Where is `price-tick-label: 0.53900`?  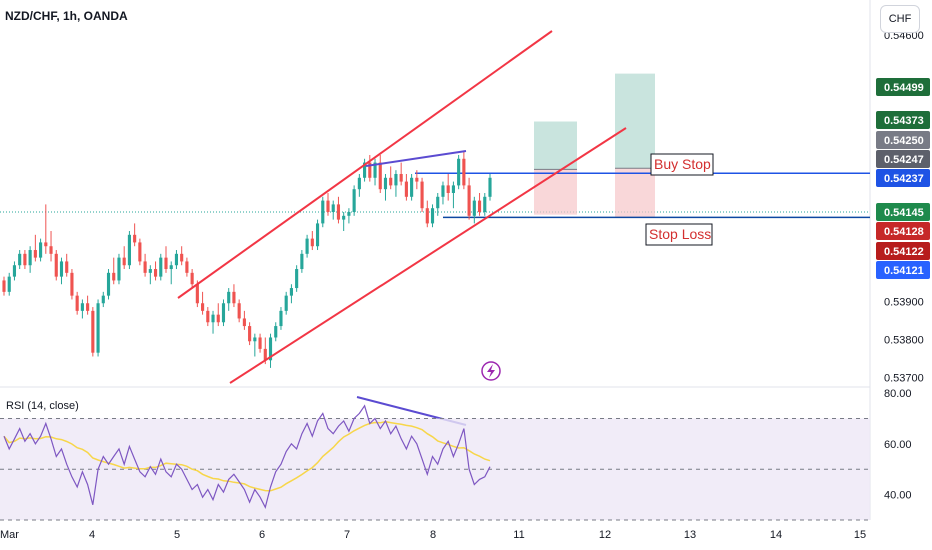
price-tick-label: 0.53900 is located at coordinates (904, 302).